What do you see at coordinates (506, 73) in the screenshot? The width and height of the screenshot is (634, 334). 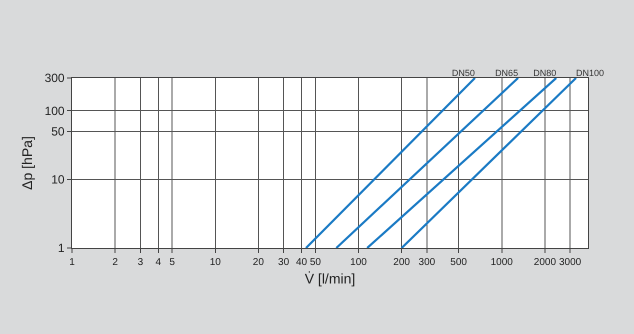 I see `series-label: DN65` at bounding box center [506, 73].